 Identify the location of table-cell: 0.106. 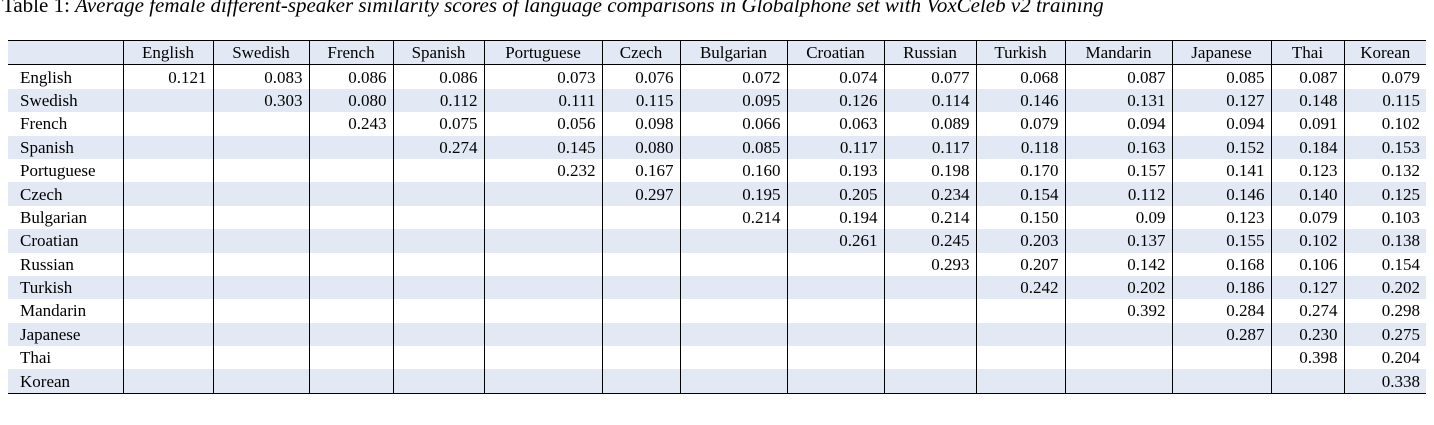
(1307, 264).